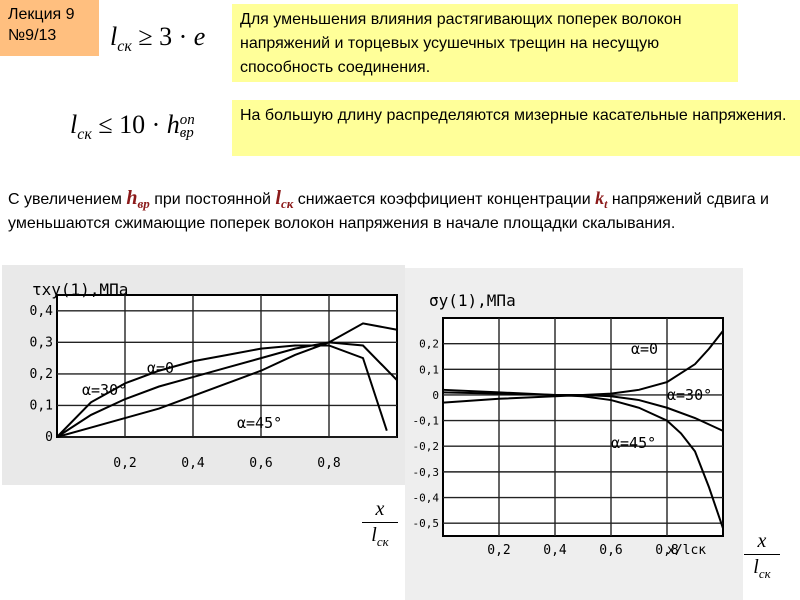 The width and height of the screenshot is (800, 600). I want to click on fraction-x-over-l-left: x lск, so click(380, 524).